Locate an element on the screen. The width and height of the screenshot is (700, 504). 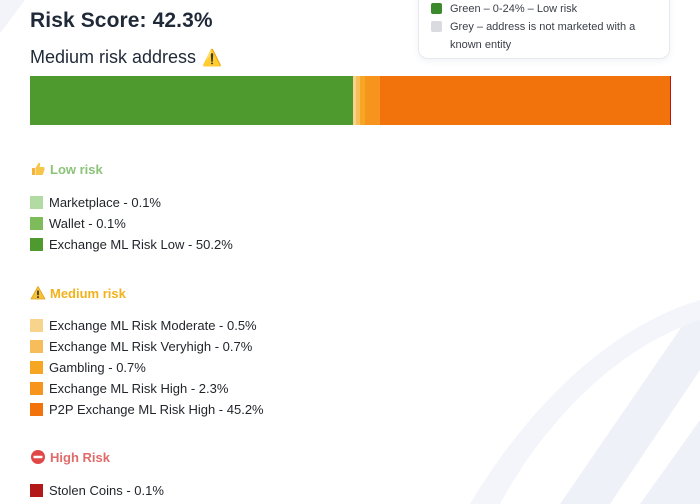
list-item-label: Exchange ML Risk Low - 50.2% is located at coordinates (141, 244).